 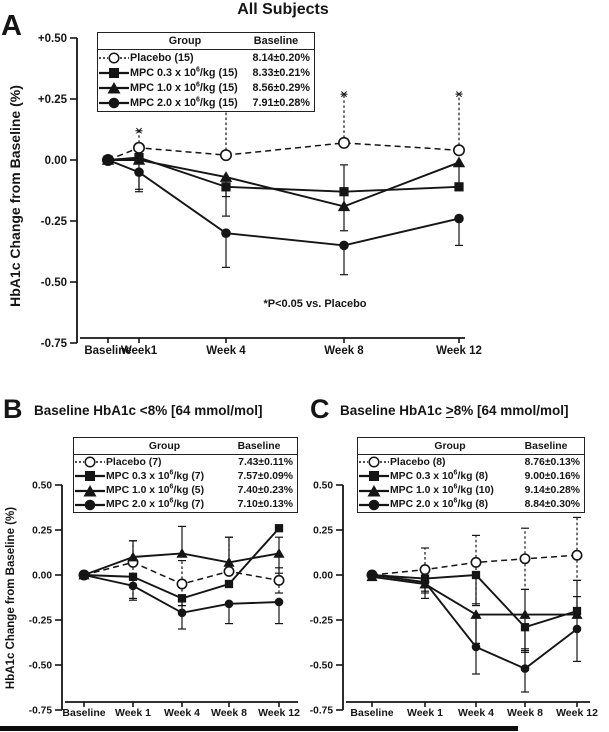 I want to click on legend-row-placebo: Placebo (15) 8.14±0.20%, so click(x=206, y=57).